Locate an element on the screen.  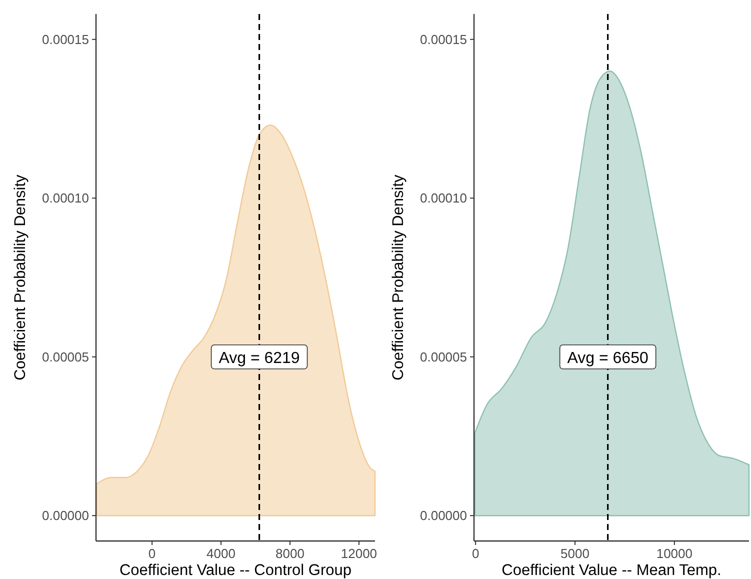
x-tick-label: 10000 is located at coordinates (674, 553).